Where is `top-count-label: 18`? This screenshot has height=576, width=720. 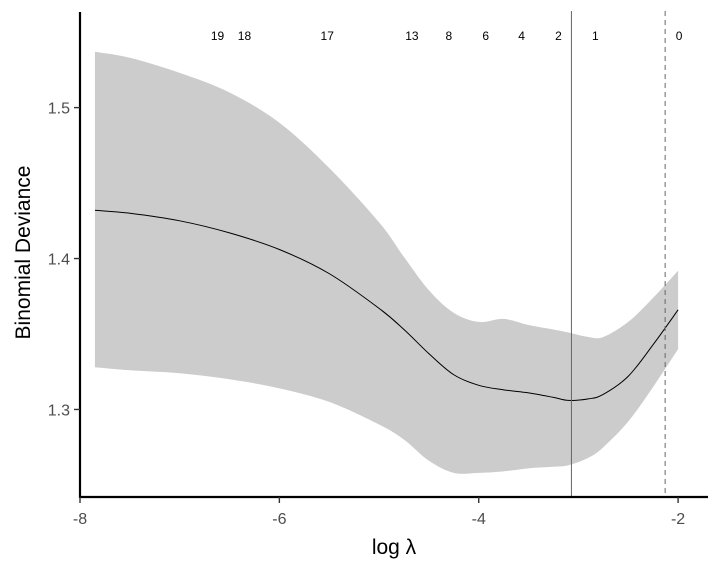
top-count-label: 18 is located at coordinates (245, 36).